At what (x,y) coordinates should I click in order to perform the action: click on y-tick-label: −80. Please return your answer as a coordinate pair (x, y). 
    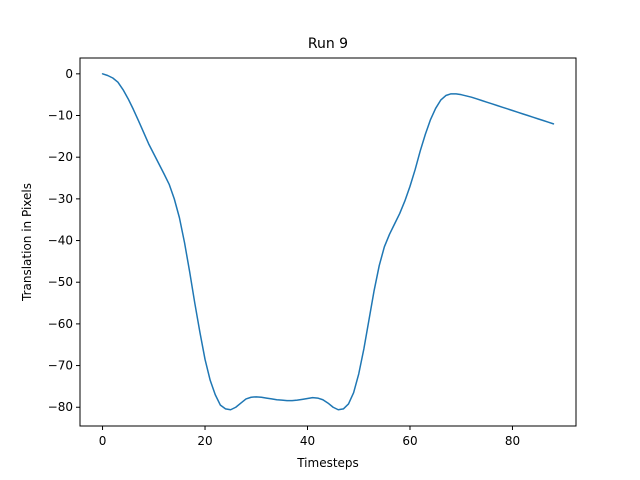
    Looking at the image, I should click on (60, 407).